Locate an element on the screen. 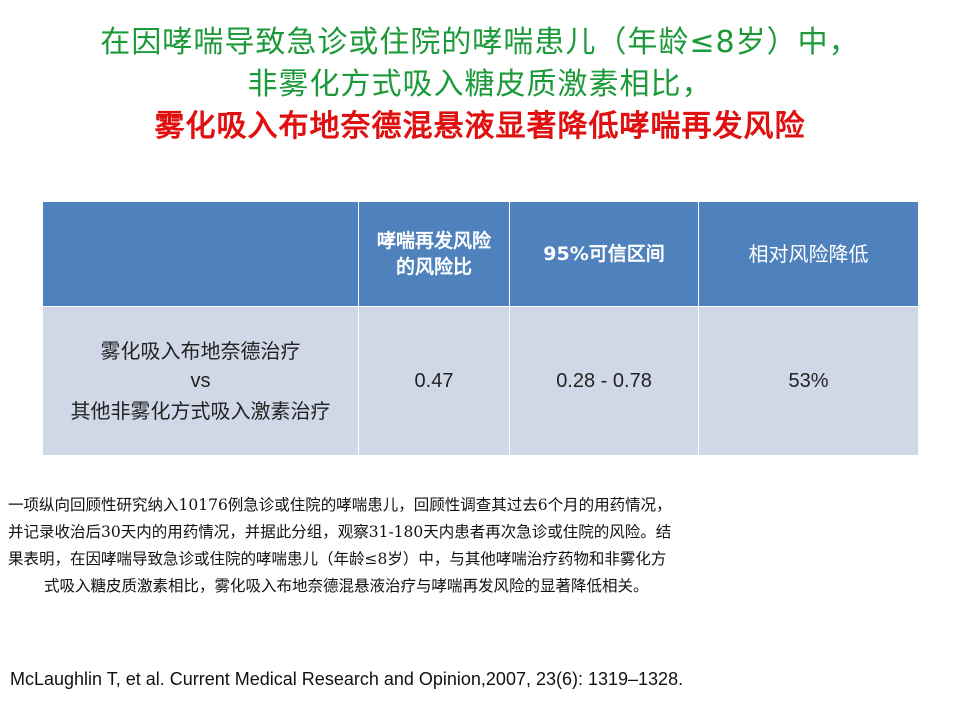  header-hazard-ratio-label: 哮喘再发风险的风险比 is located at coordinates (433, 254).